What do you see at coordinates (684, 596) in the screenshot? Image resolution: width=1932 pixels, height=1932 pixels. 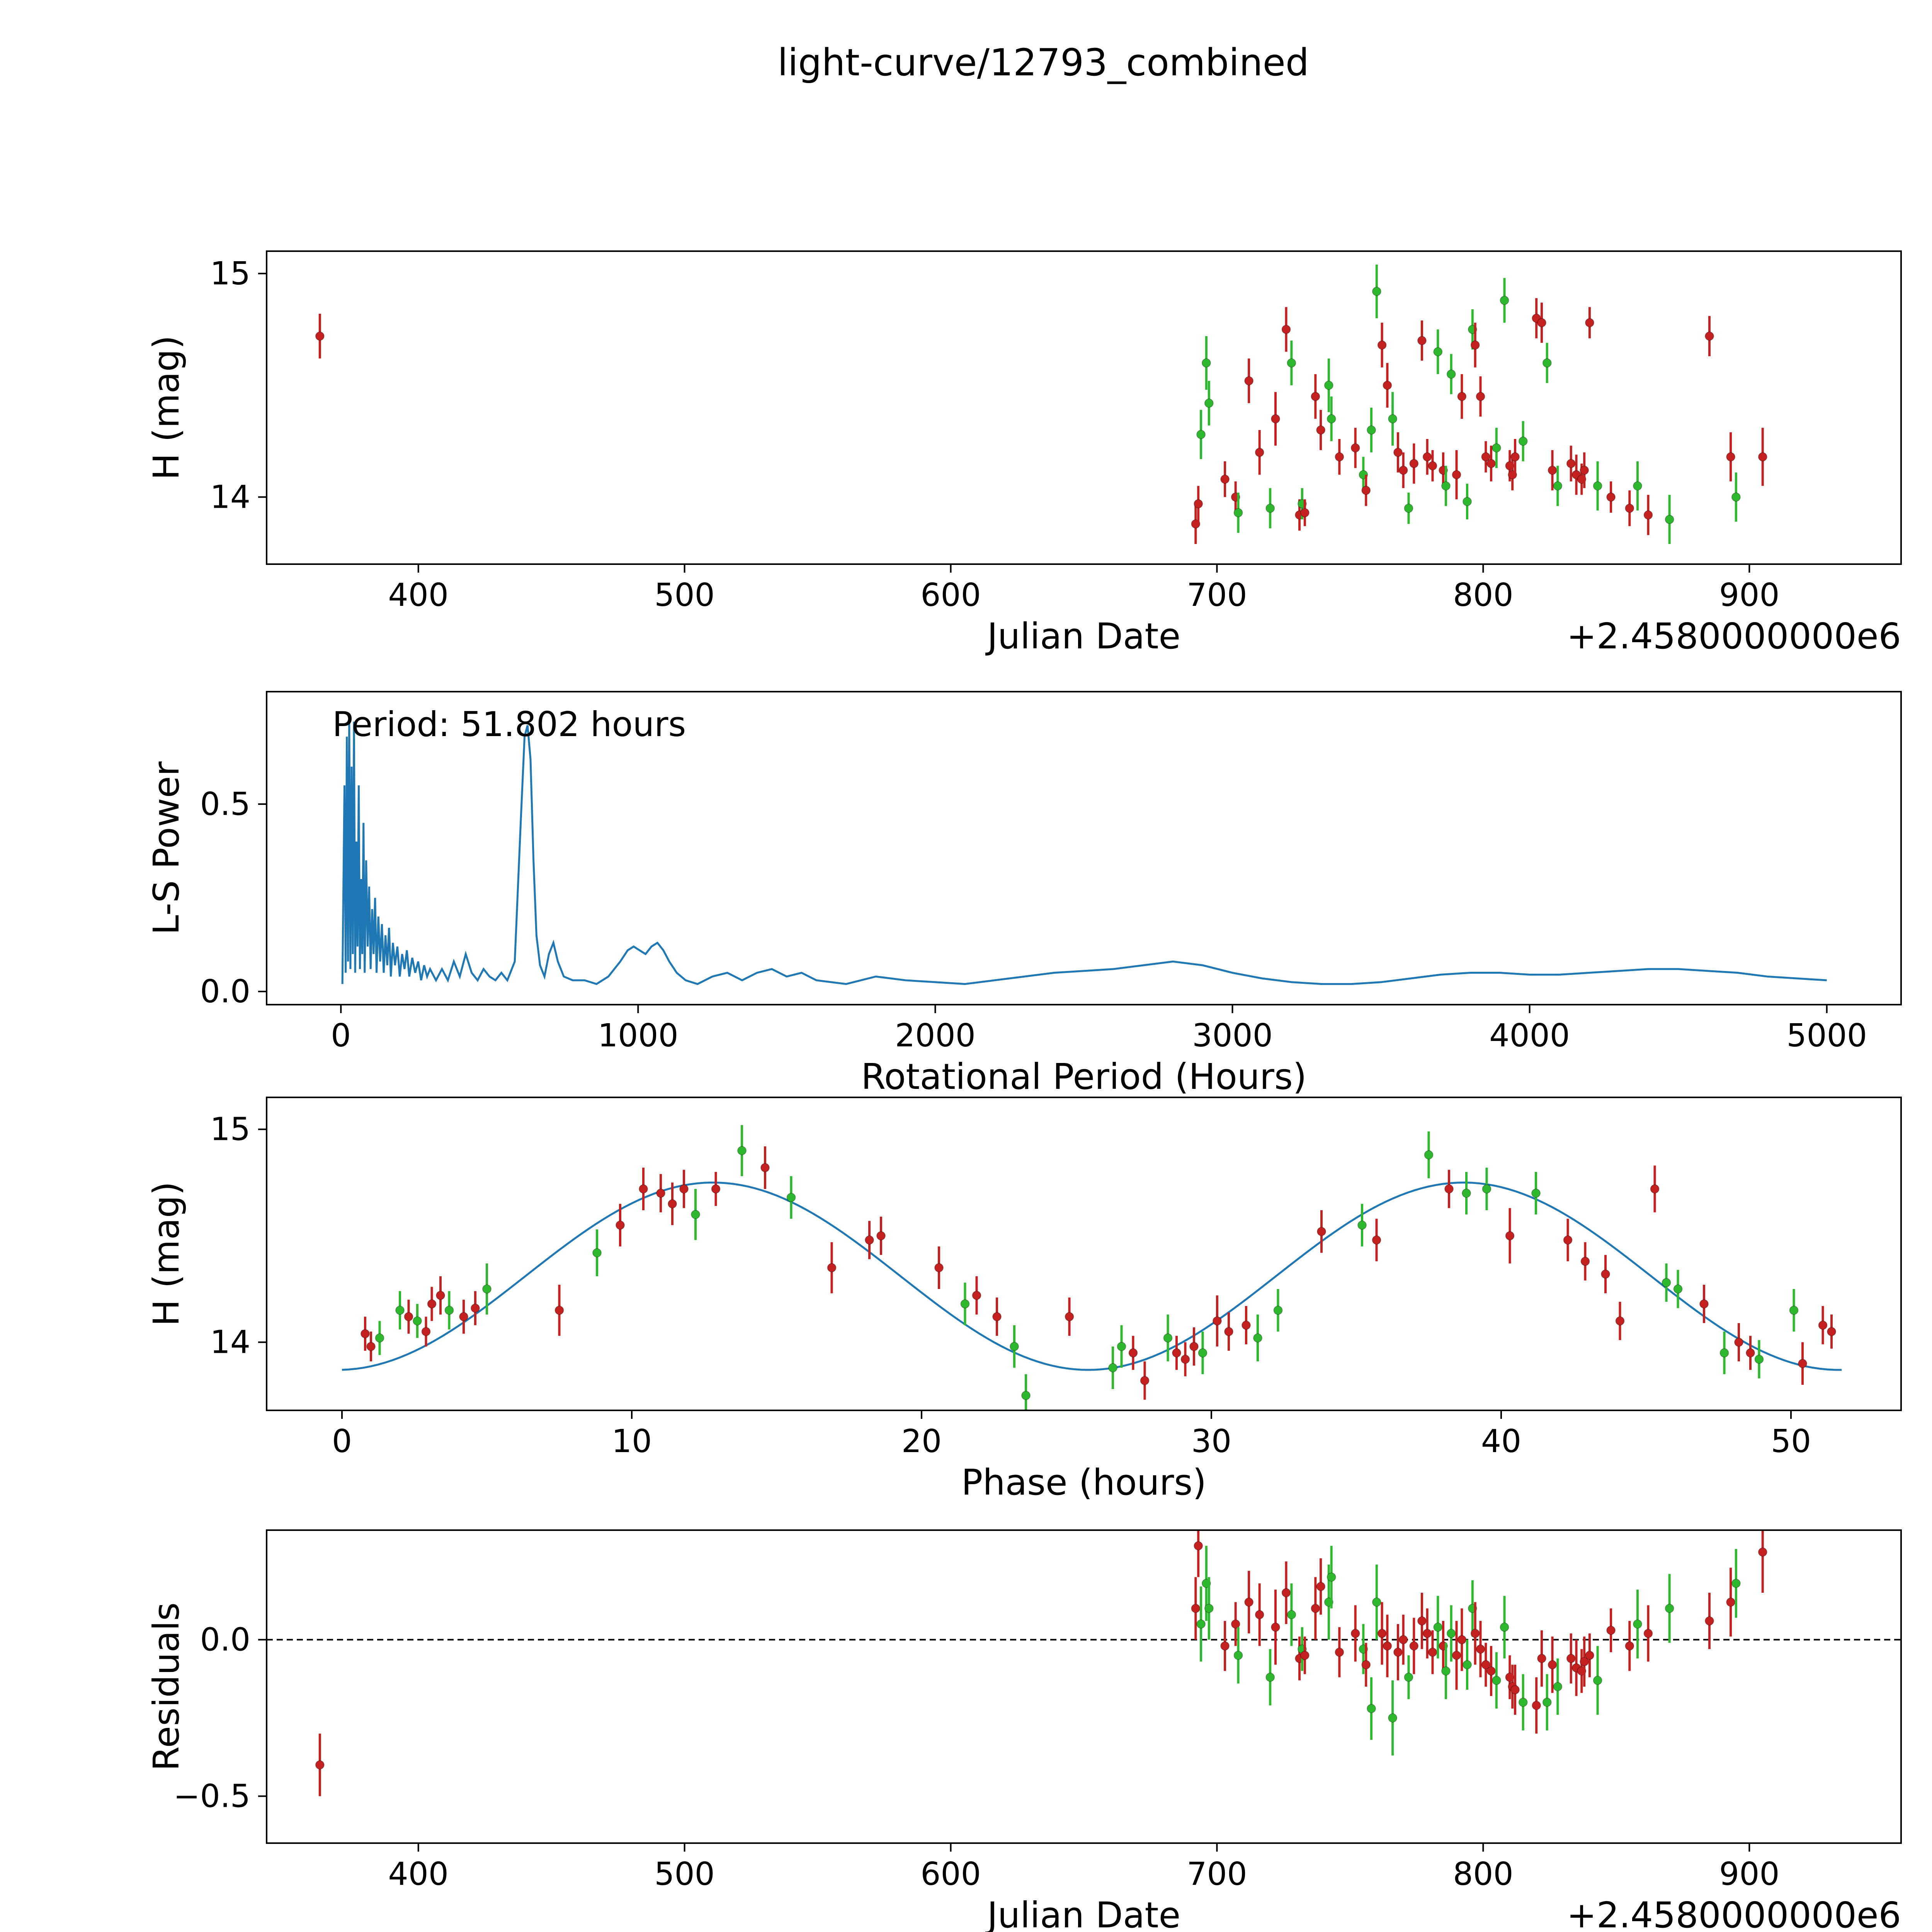 I see `x-tick-label: 500` at bounding box center [684, 596].